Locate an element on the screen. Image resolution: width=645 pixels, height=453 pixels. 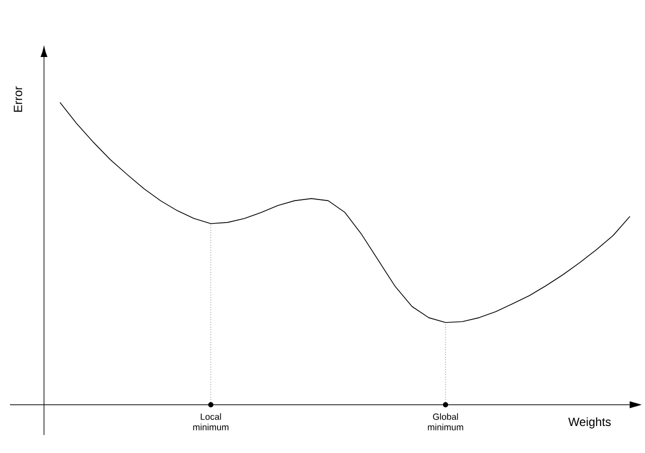
y-axis-title: Error is located at coordinates (18, 99).